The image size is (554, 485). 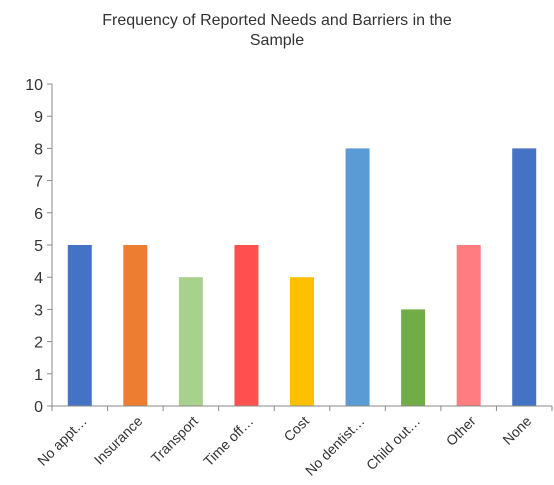 What do you see at coordinates (38, 214) in the screenshot?
I see `y-tick-label: 6` at bounding box center [38, 214].